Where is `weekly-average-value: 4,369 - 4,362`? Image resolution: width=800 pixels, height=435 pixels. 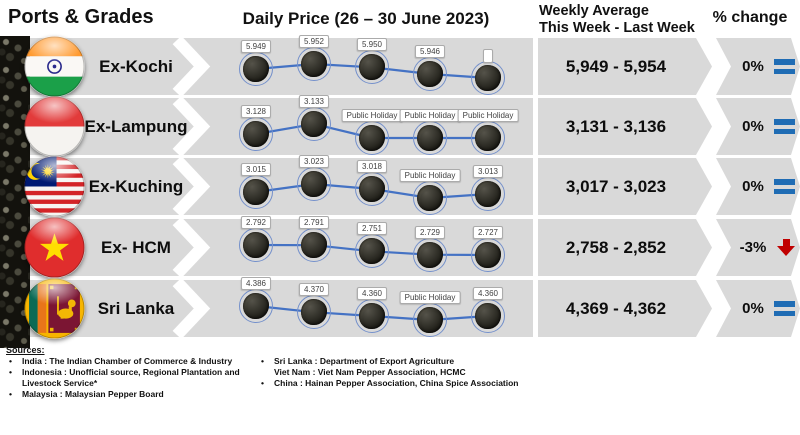
weekly-average-value: 4,369 - 4,362 is located at coordinates (616, 308).